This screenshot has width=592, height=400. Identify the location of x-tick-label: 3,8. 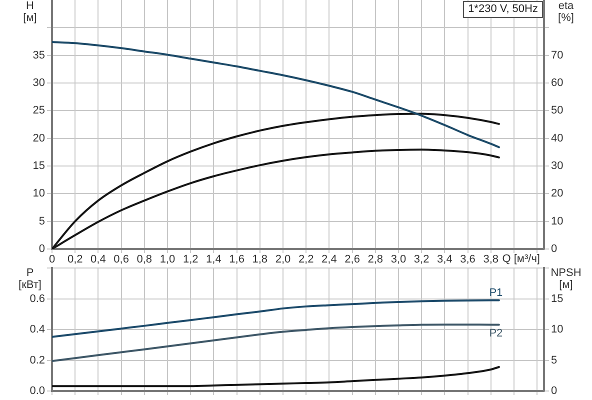
(491, 260).